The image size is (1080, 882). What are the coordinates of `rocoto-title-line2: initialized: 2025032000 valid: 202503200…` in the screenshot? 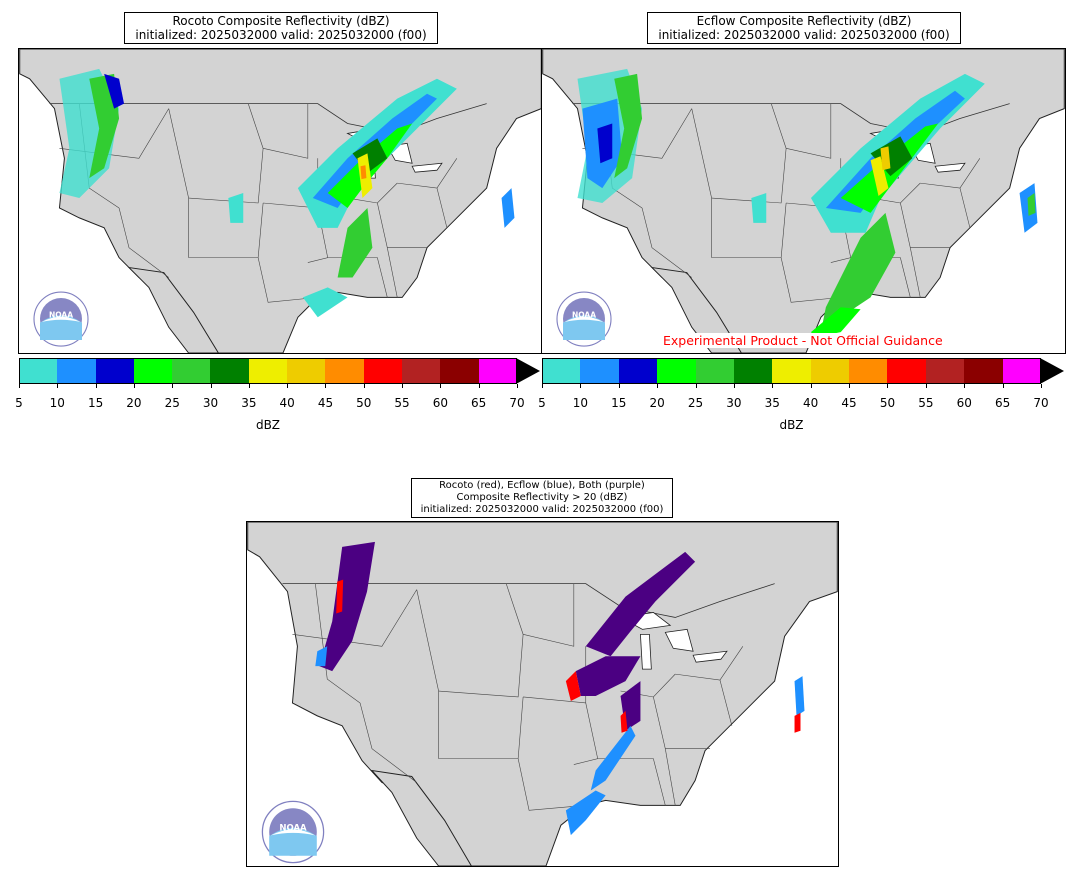 It's located at (281, 35).